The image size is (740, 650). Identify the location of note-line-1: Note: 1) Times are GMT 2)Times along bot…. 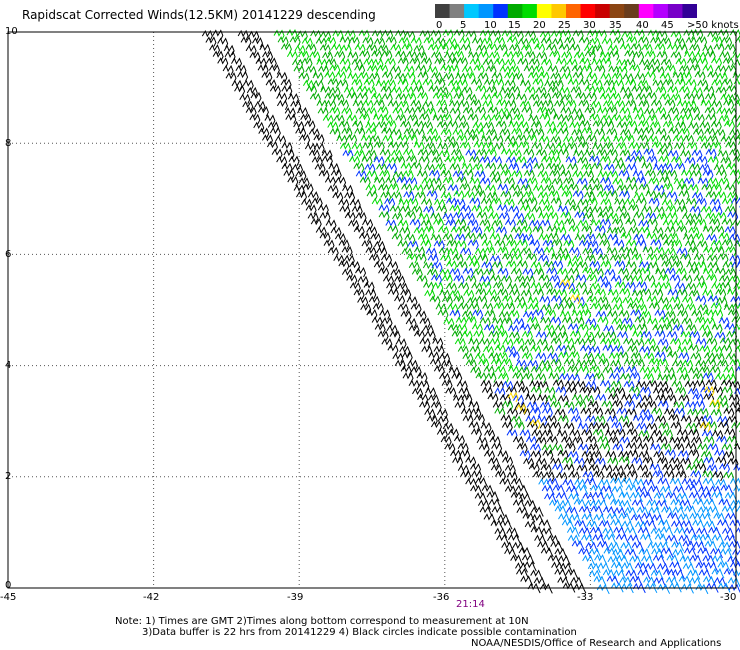
(322, 621).